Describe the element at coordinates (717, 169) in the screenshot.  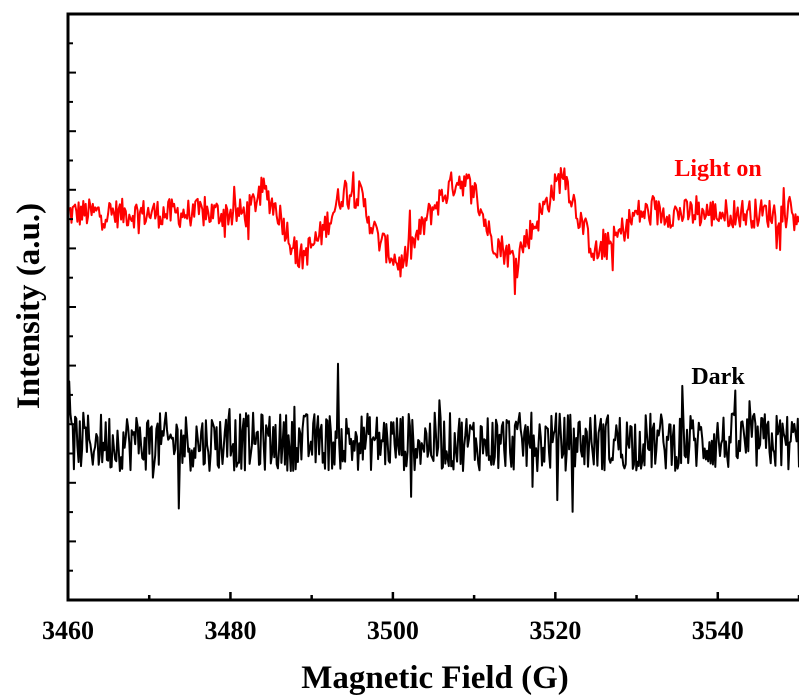
I see `series-label-light-on: Light on` at that location.